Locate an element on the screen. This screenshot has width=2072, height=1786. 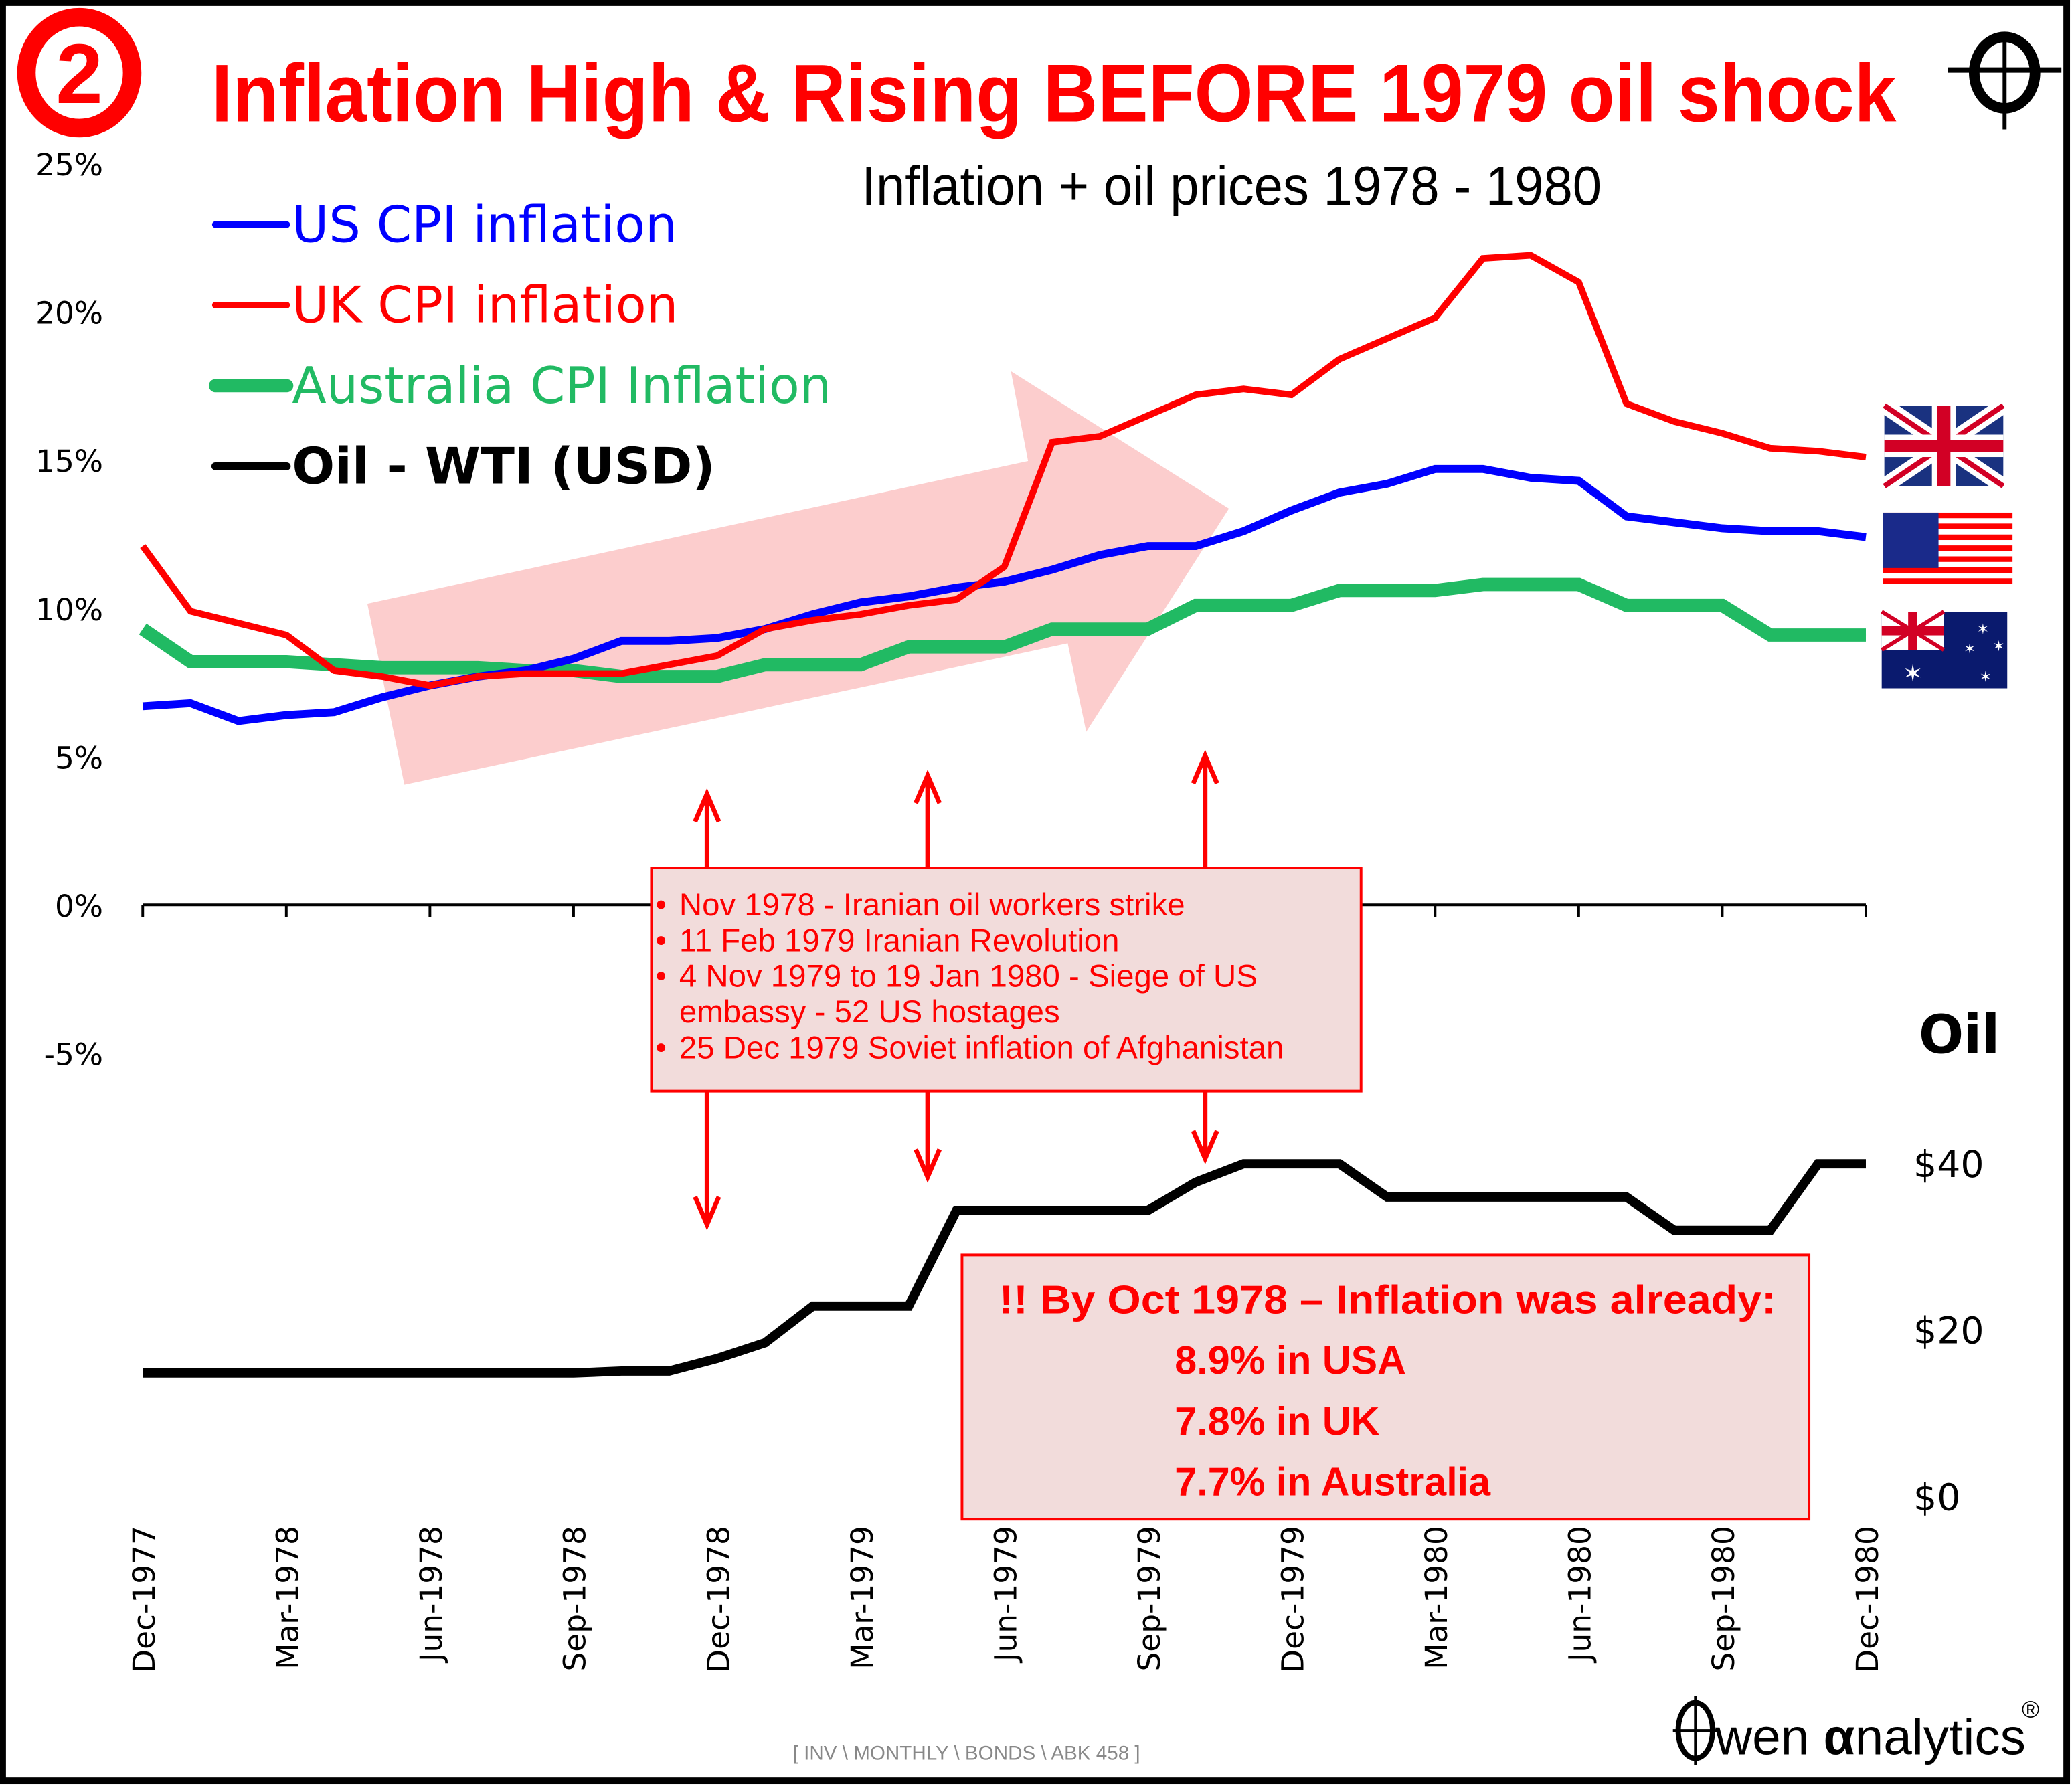
footer-reference: [ INV \ MONTHLY \ BONDS \ ABK 458 ] is located at coordinates (966, 1754).